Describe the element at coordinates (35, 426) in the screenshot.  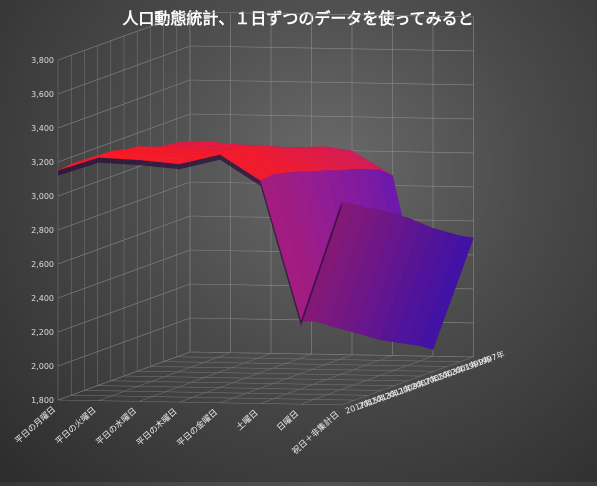
I see `x-tick-label: 平日の月曜日` at that location.